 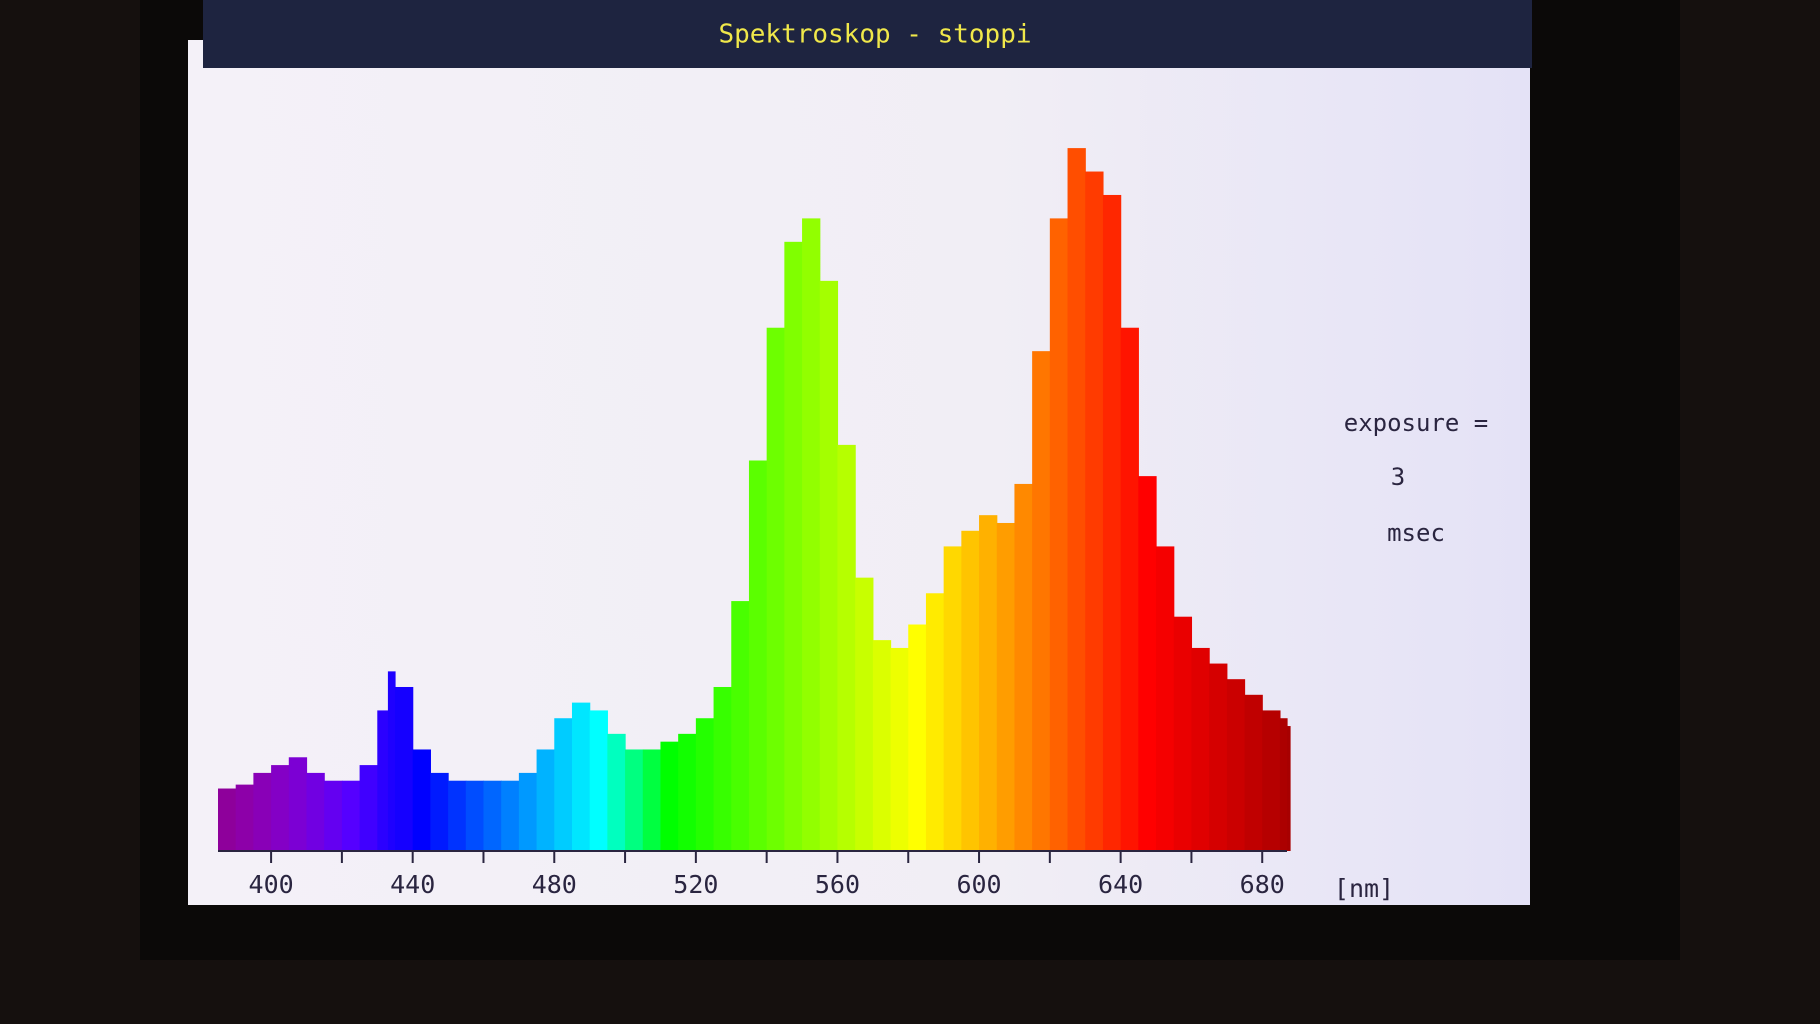 What do you see at coordinates (837, 884) in the screenshot?
I see `x-tick-label: 560` at bounding box center [837, 884].